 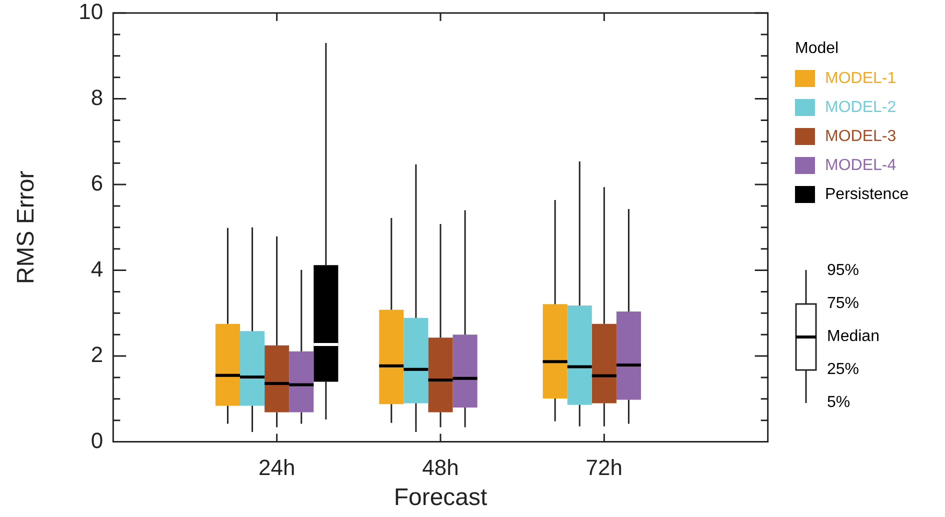 What do you see at coordinates (26, 227) in the screenshot?
I see `y-axis-title: RMS Error` at bounding box center [26, 227].